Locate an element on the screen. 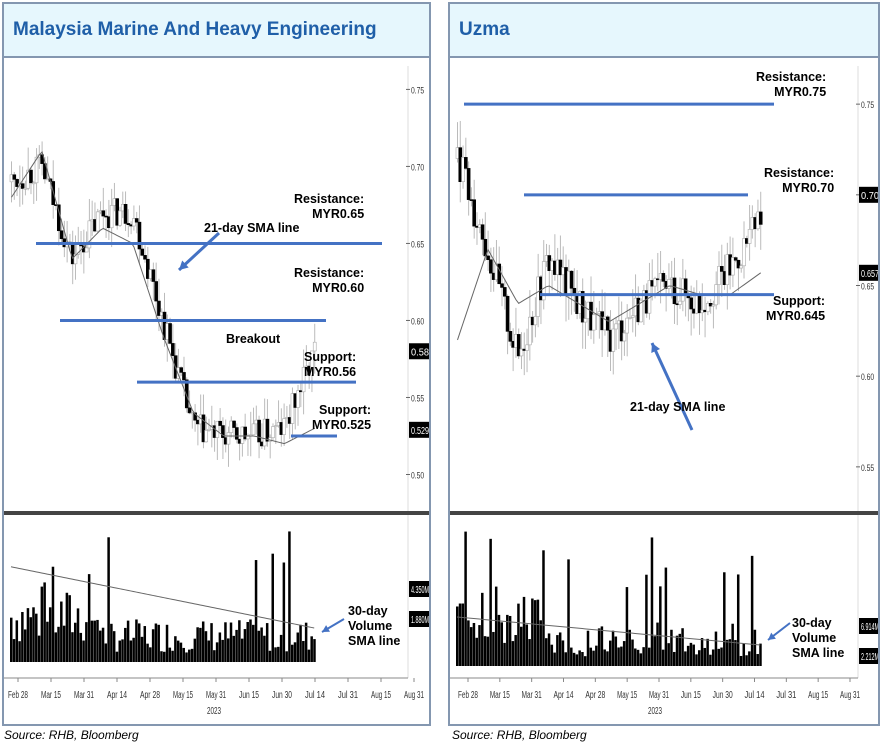 This screenshot has width=882, height=744. value: MYR0.70 is located at coordinates (808, 188).